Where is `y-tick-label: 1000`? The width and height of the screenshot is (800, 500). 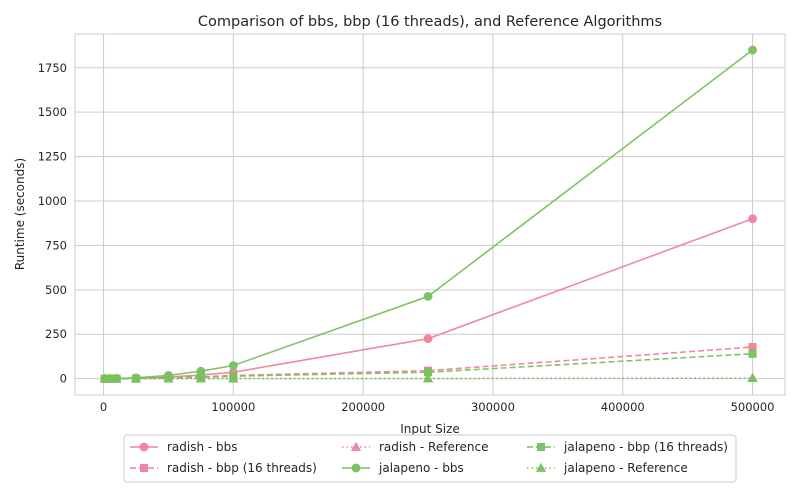 y-tick-label: 1000 is located at coordinates (52, 201).